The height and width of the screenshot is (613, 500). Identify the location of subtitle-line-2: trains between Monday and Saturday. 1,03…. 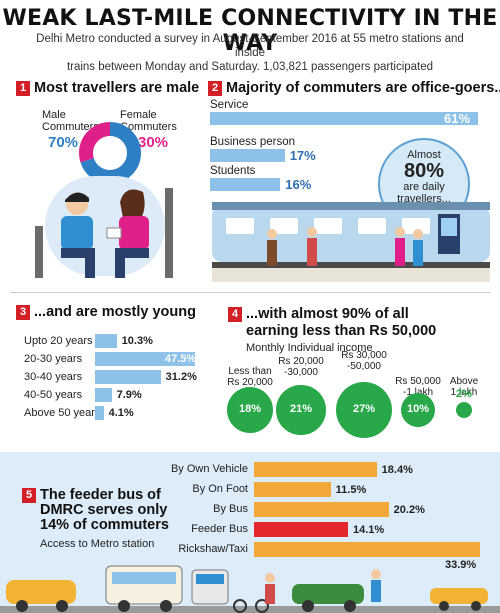
(250, 67).